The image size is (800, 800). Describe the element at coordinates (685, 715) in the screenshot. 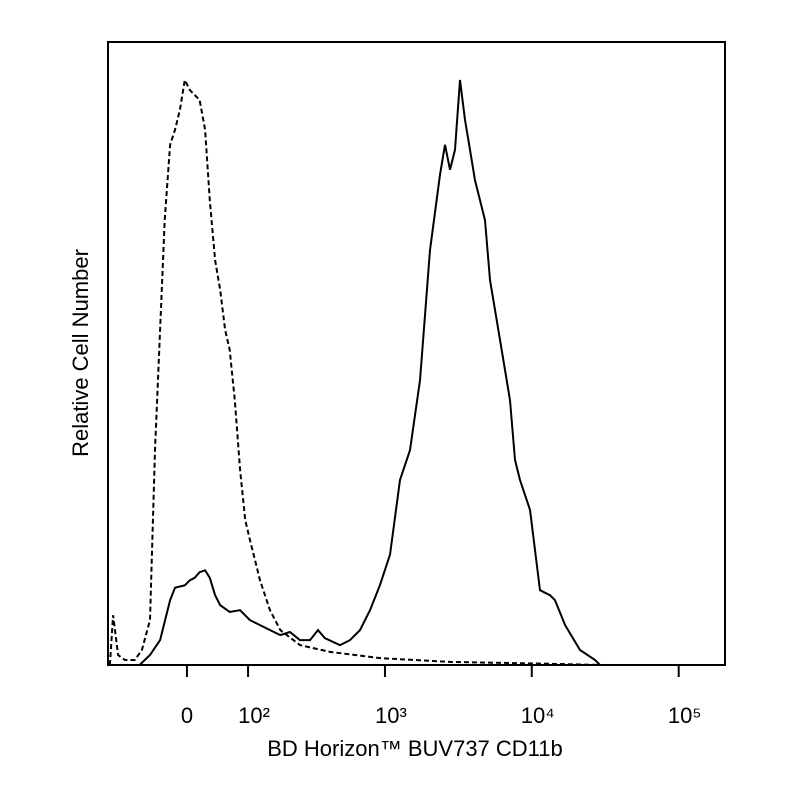

I see `x-tick-label: 10⁵` at that location.